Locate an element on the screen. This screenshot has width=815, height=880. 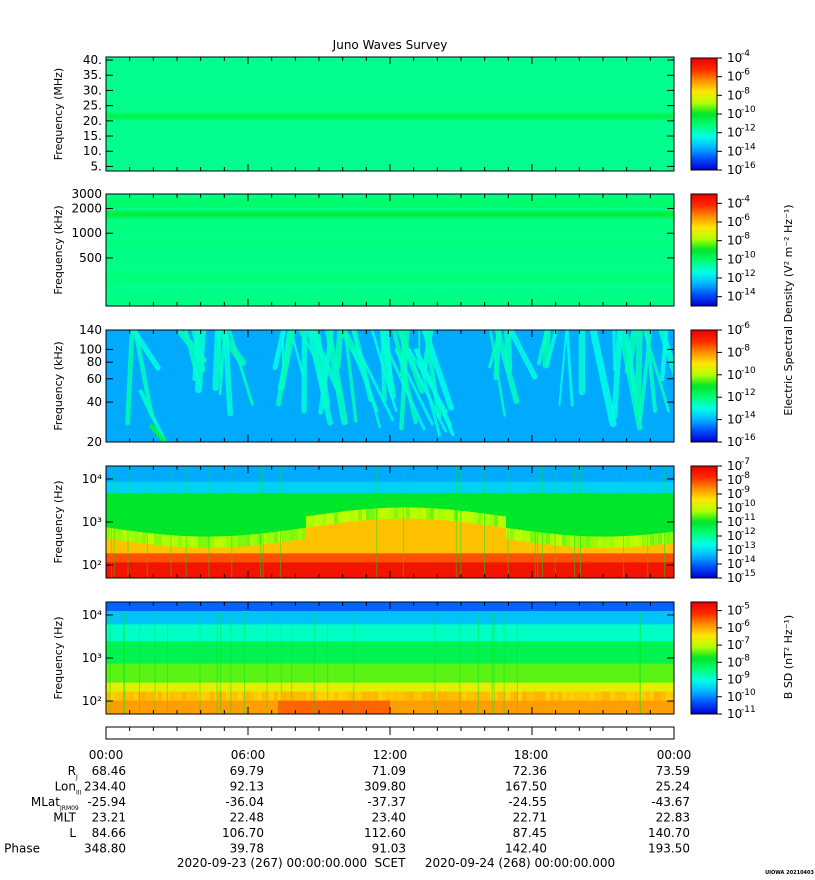
colorbar-tick-exp: -11 is located at coordinates (748, 518).